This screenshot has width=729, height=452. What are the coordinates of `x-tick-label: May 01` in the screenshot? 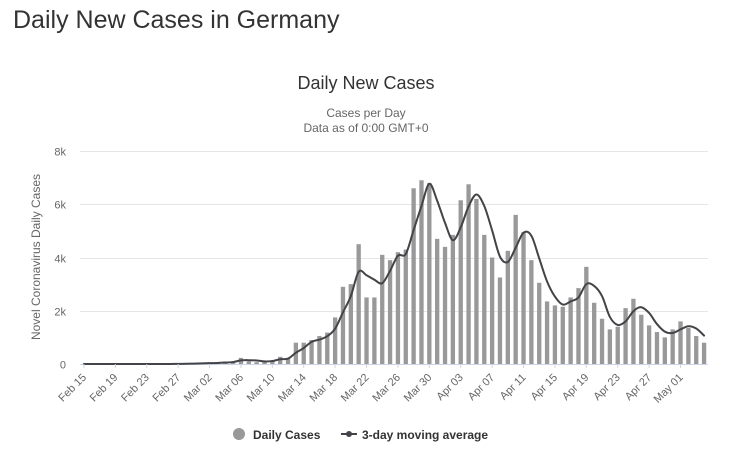 It's located at (669, 389).